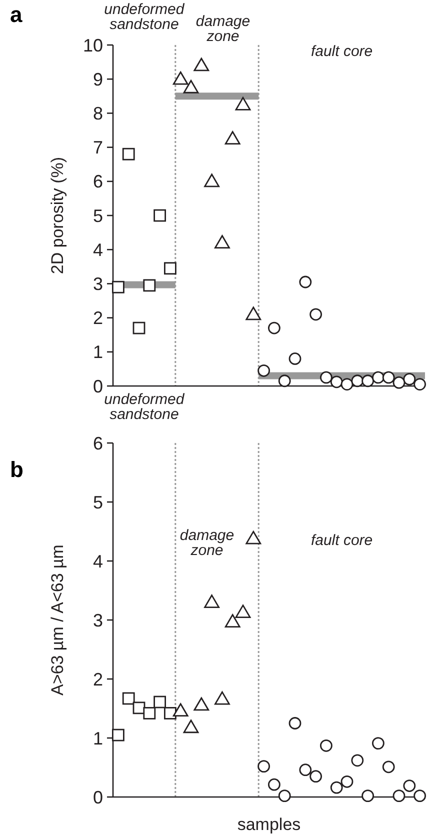 The height and width of the screenshot is (839, 427). I want to click on y-tick-label: 10, so click(92, 45).